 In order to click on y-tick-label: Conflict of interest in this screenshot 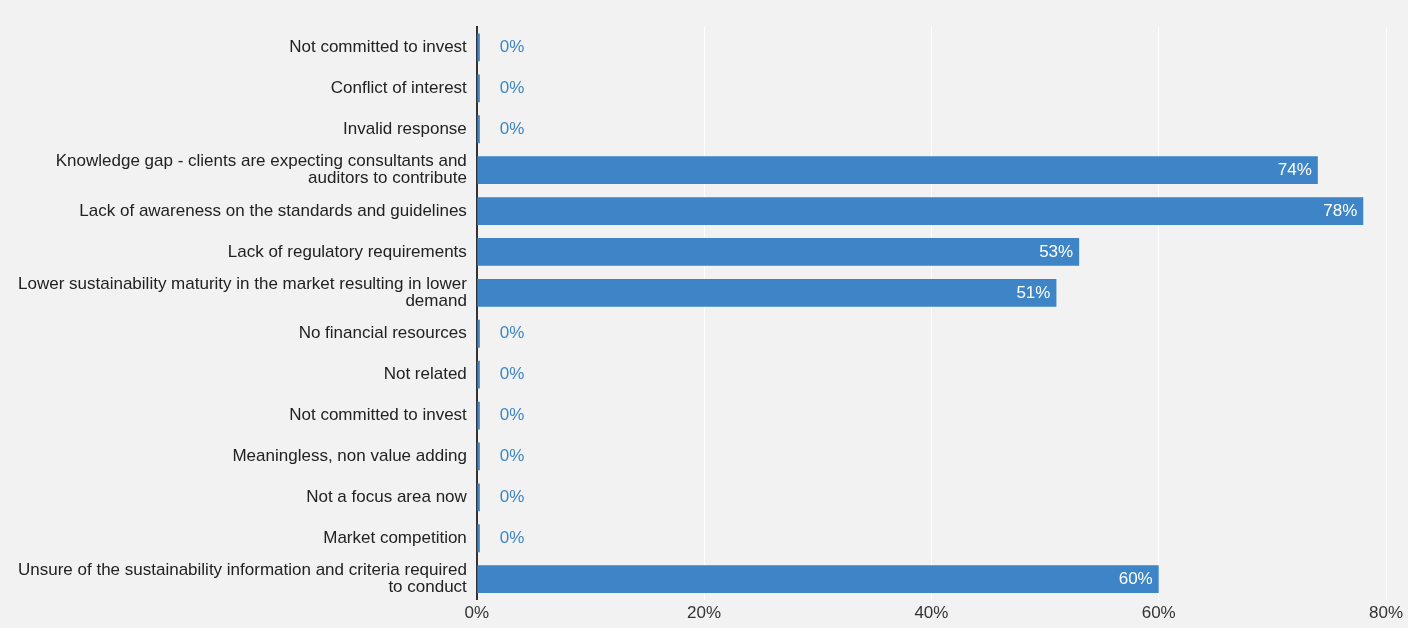, I will do `click(399, 88)`.